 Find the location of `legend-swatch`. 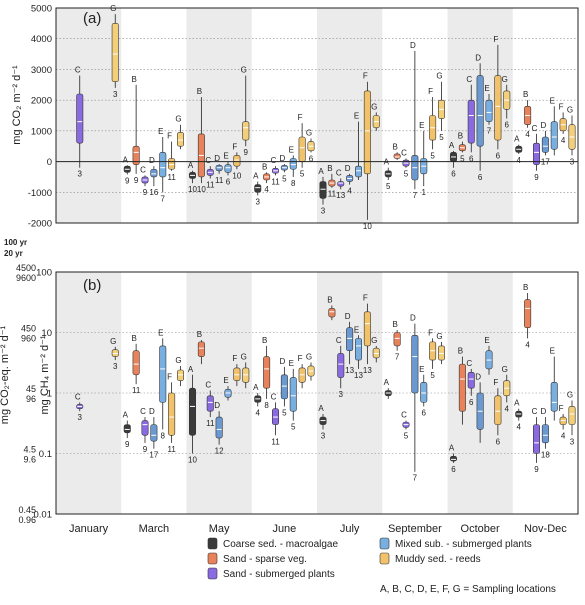

legend-swatch is located at coordinates (384, 558).